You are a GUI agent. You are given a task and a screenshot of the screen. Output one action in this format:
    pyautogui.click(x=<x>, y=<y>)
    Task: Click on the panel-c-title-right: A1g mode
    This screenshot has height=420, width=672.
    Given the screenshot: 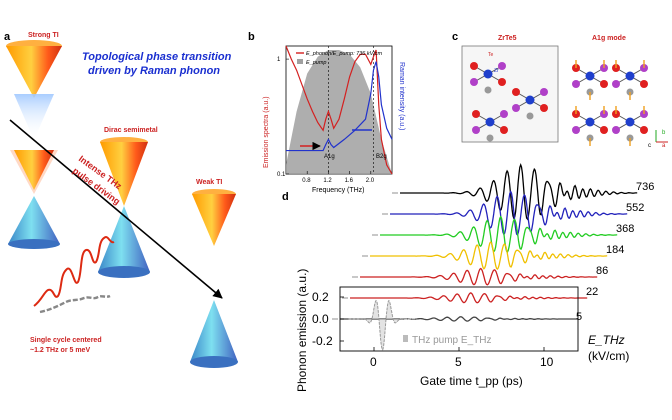 What is the action you would take?
    pyautogui.click(x=609, y=38)
    